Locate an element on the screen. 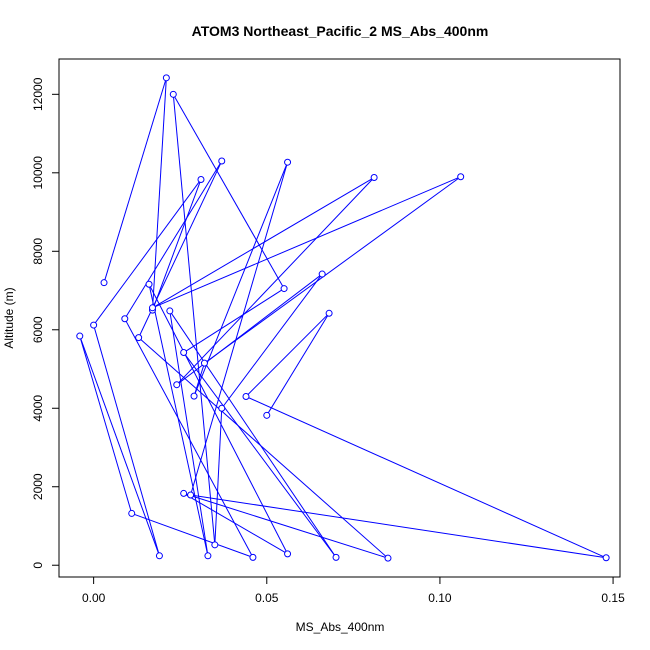  x-tick-label: 0.15 is located at coordinates (613, 598).